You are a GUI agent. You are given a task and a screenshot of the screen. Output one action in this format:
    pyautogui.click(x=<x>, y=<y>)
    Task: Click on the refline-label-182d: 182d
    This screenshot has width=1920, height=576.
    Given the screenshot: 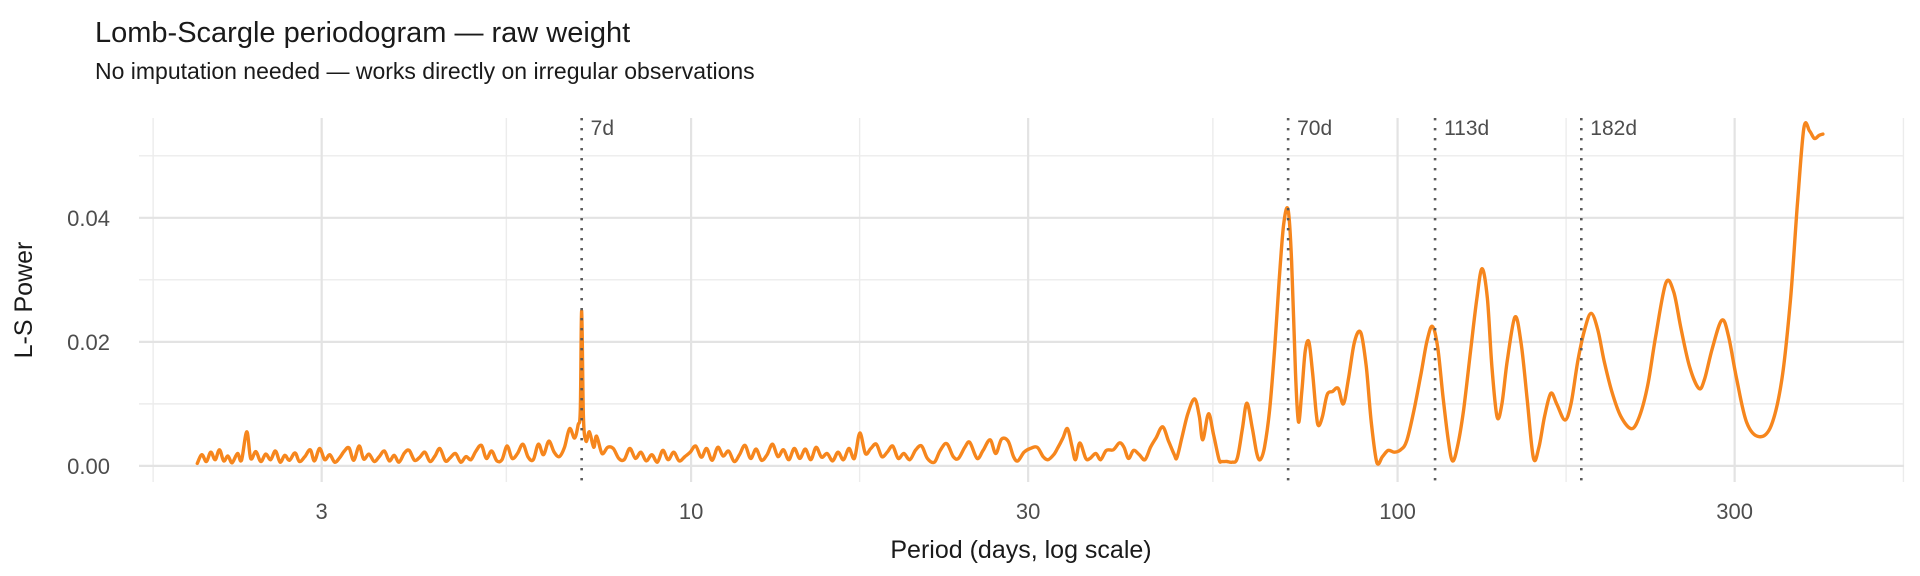 What is the action you would take?
    pyautogui.click(x=1613, y=128)
    